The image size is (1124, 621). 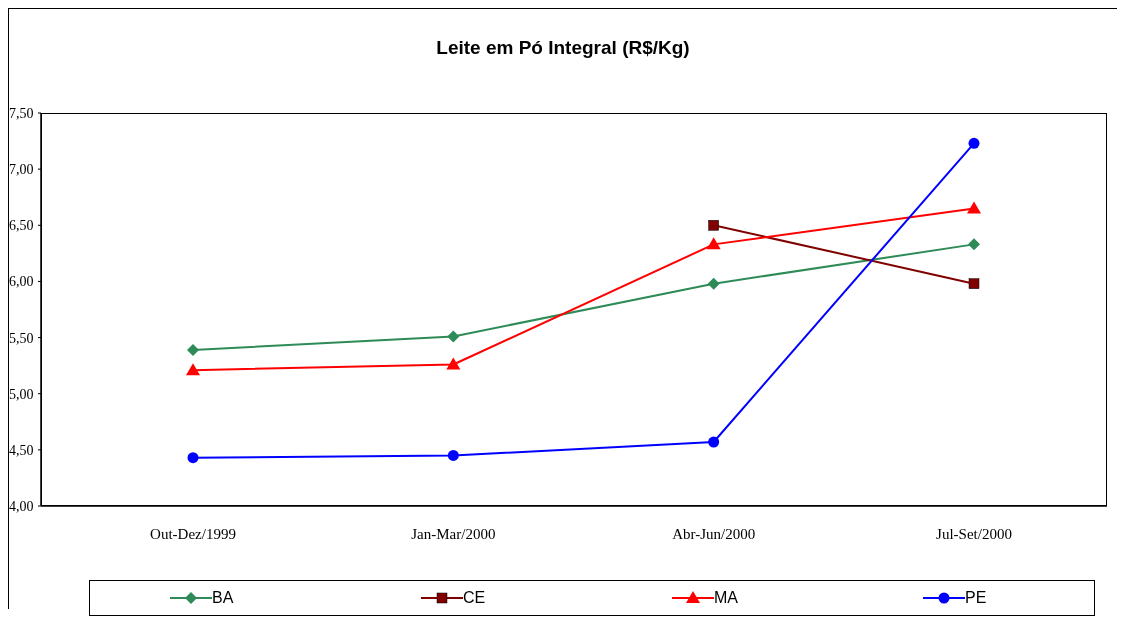 What do you see at coordinates (21, 226) in the screenshot?
I see `y-tick-label: 6,50` at bounding box center [21, 226].